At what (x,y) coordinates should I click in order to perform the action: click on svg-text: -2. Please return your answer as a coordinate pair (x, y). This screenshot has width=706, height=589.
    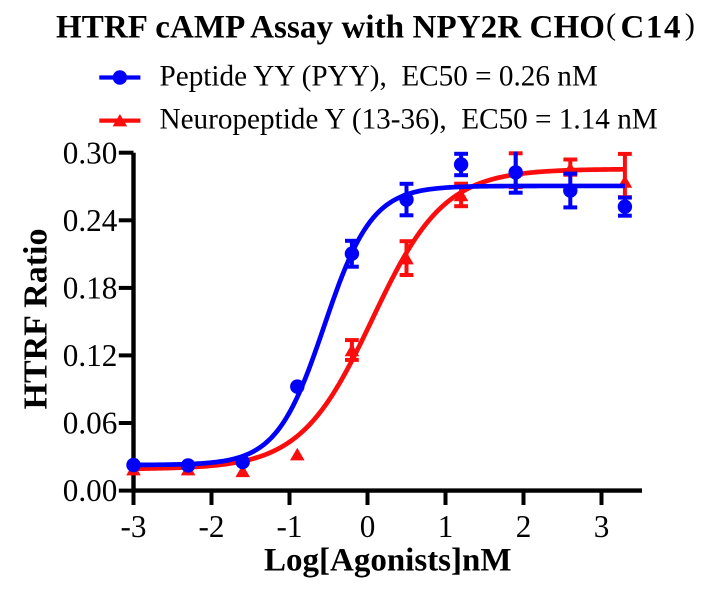
    Looking at the image, I should click on (212, 526).